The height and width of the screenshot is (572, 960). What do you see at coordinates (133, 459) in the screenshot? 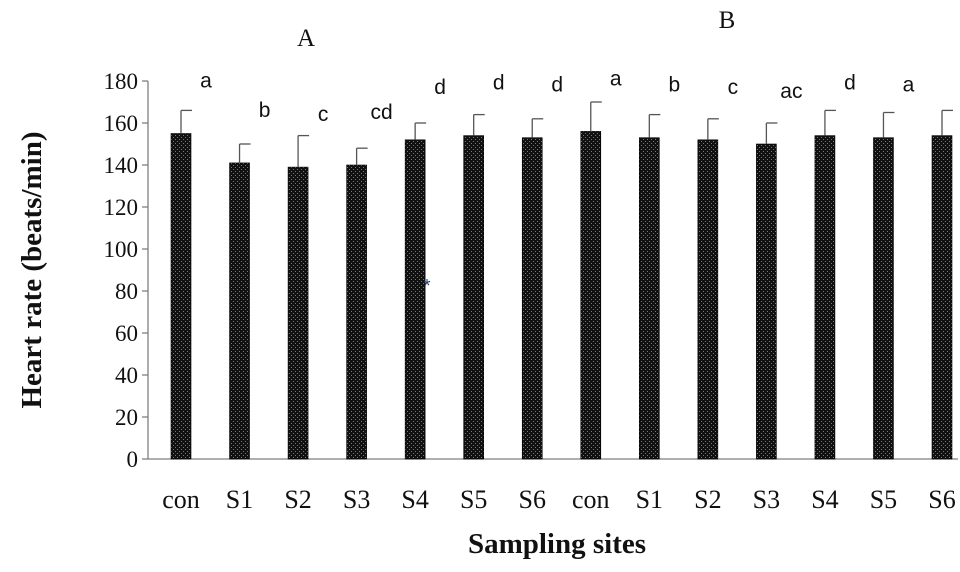
I see `y-tick-label: 0` at bounding box center [133, 459].